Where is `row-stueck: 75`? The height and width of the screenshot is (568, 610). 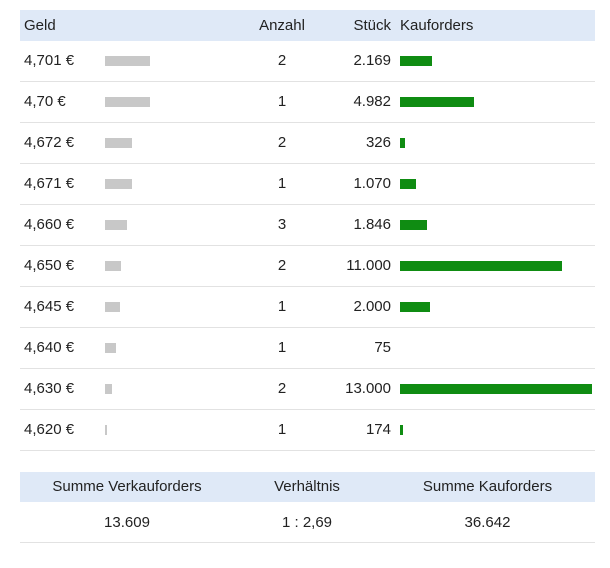
row-stueck: 75 is located at coordinates (382, 347).